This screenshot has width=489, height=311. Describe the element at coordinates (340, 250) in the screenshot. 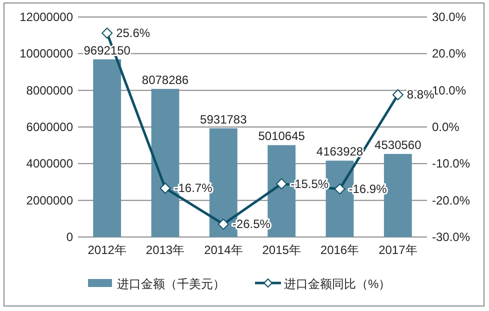

I see `x-tick-label: 2016年` at that location.